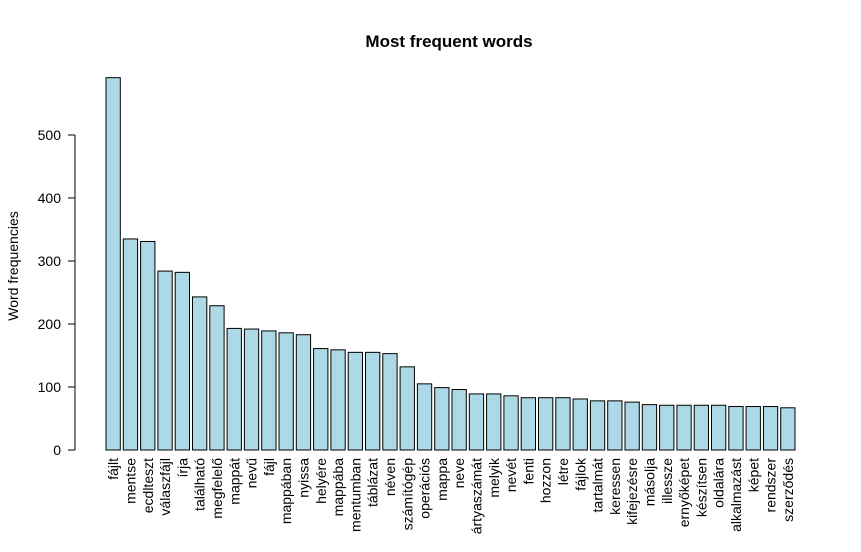 This screenshot has width=861, height=552. Describe the element at coordinates (13, 265) in the screenshot. I see `y-axis-label: Word frequencies` at that location.